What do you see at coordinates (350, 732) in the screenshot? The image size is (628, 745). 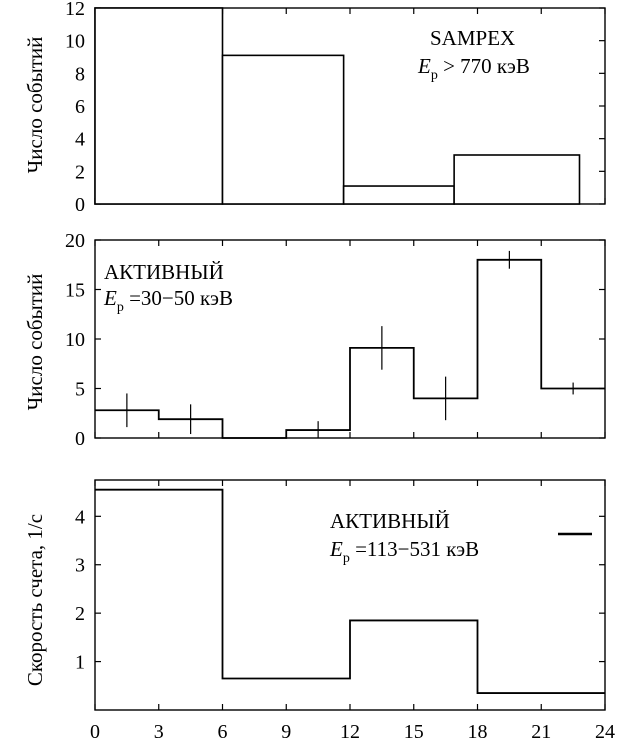 I see `x-tick-label: 12` at bounding box center [350, 732].